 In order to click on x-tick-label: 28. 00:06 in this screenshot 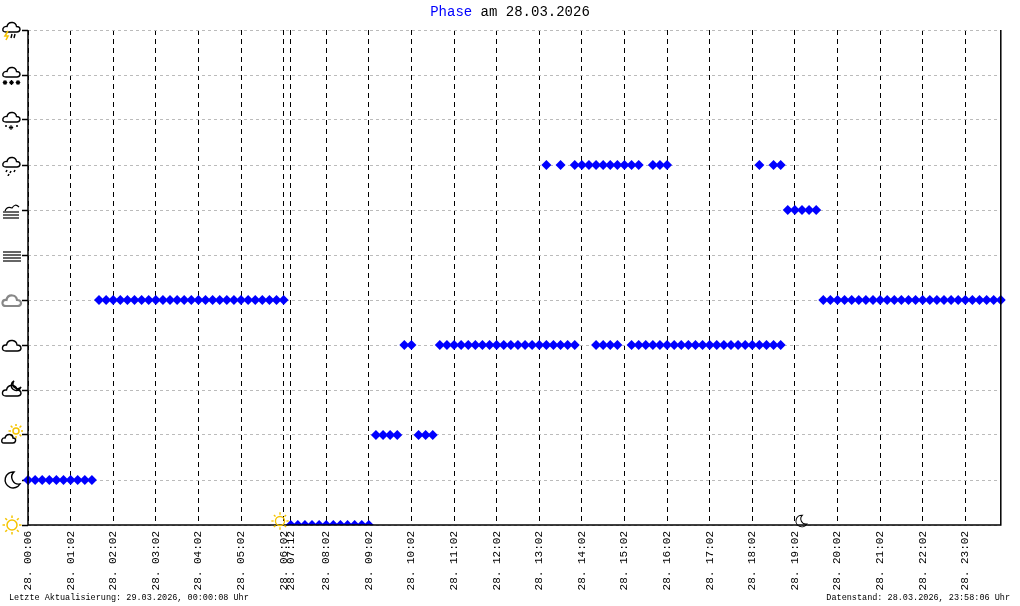, I will do `click(27, 561)`.